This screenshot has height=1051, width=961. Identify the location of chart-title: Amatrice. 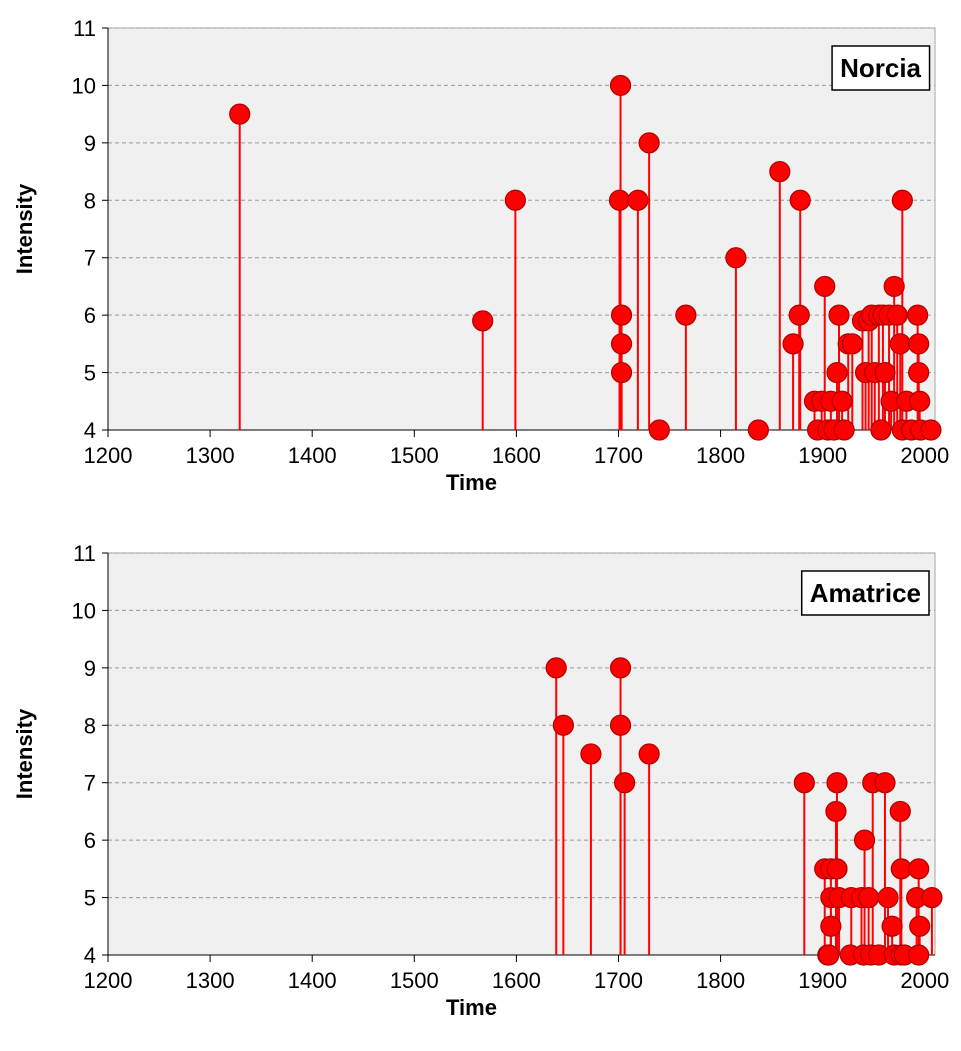
(865, 593).